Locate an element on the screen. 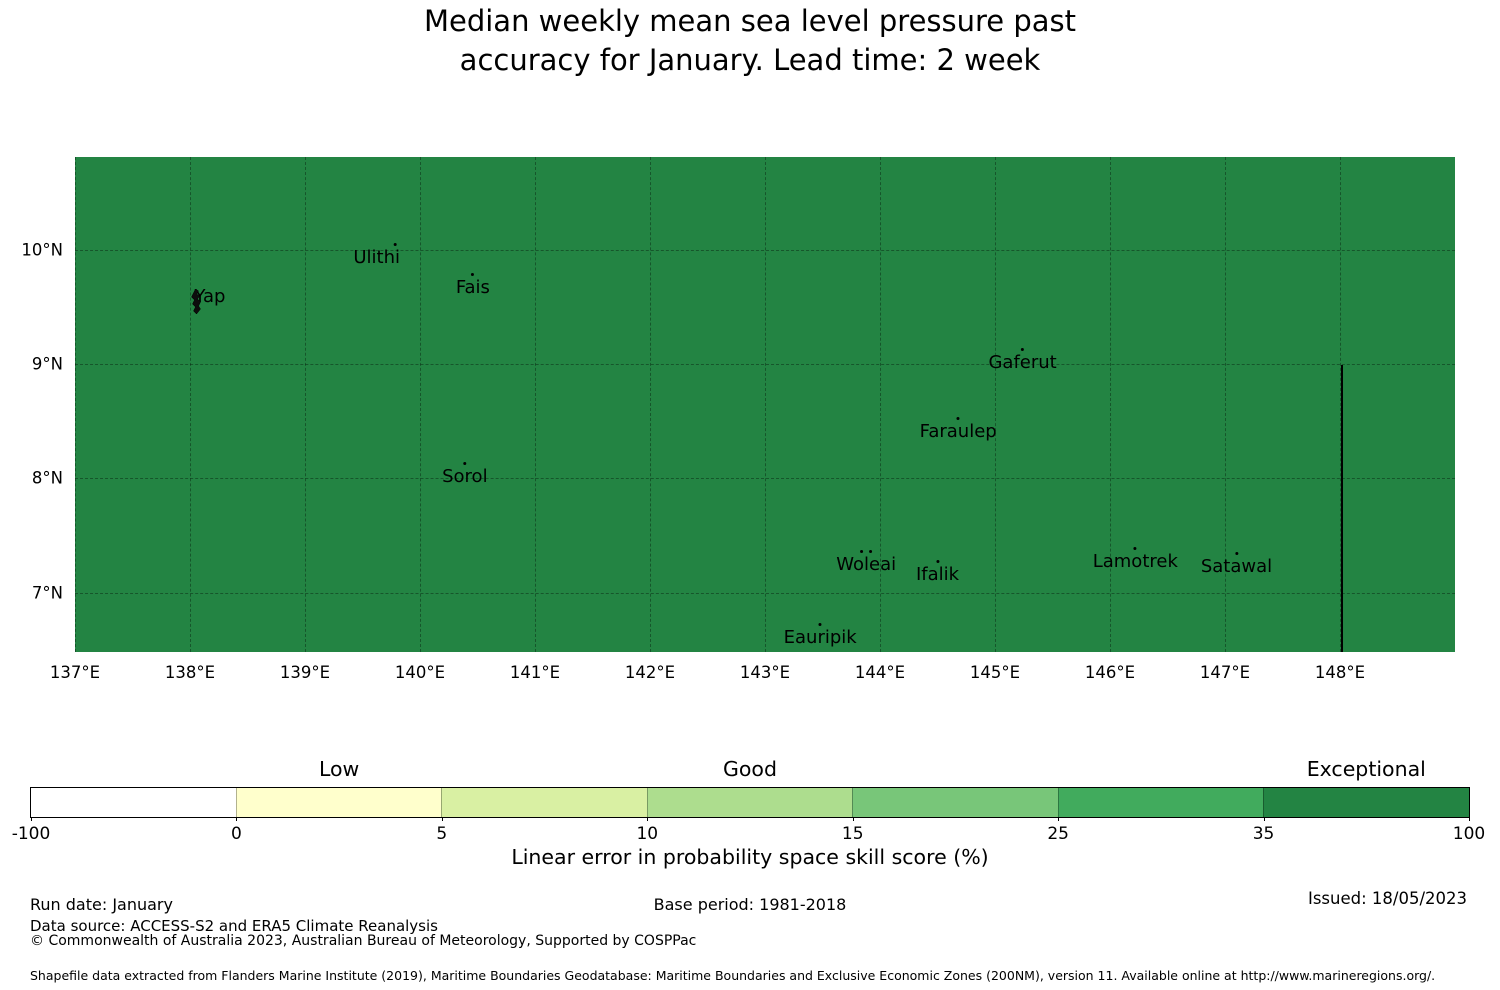 This screenshot has height=990, width=1500. y-tick-label: 9°N is located at coordinates (47, 364).